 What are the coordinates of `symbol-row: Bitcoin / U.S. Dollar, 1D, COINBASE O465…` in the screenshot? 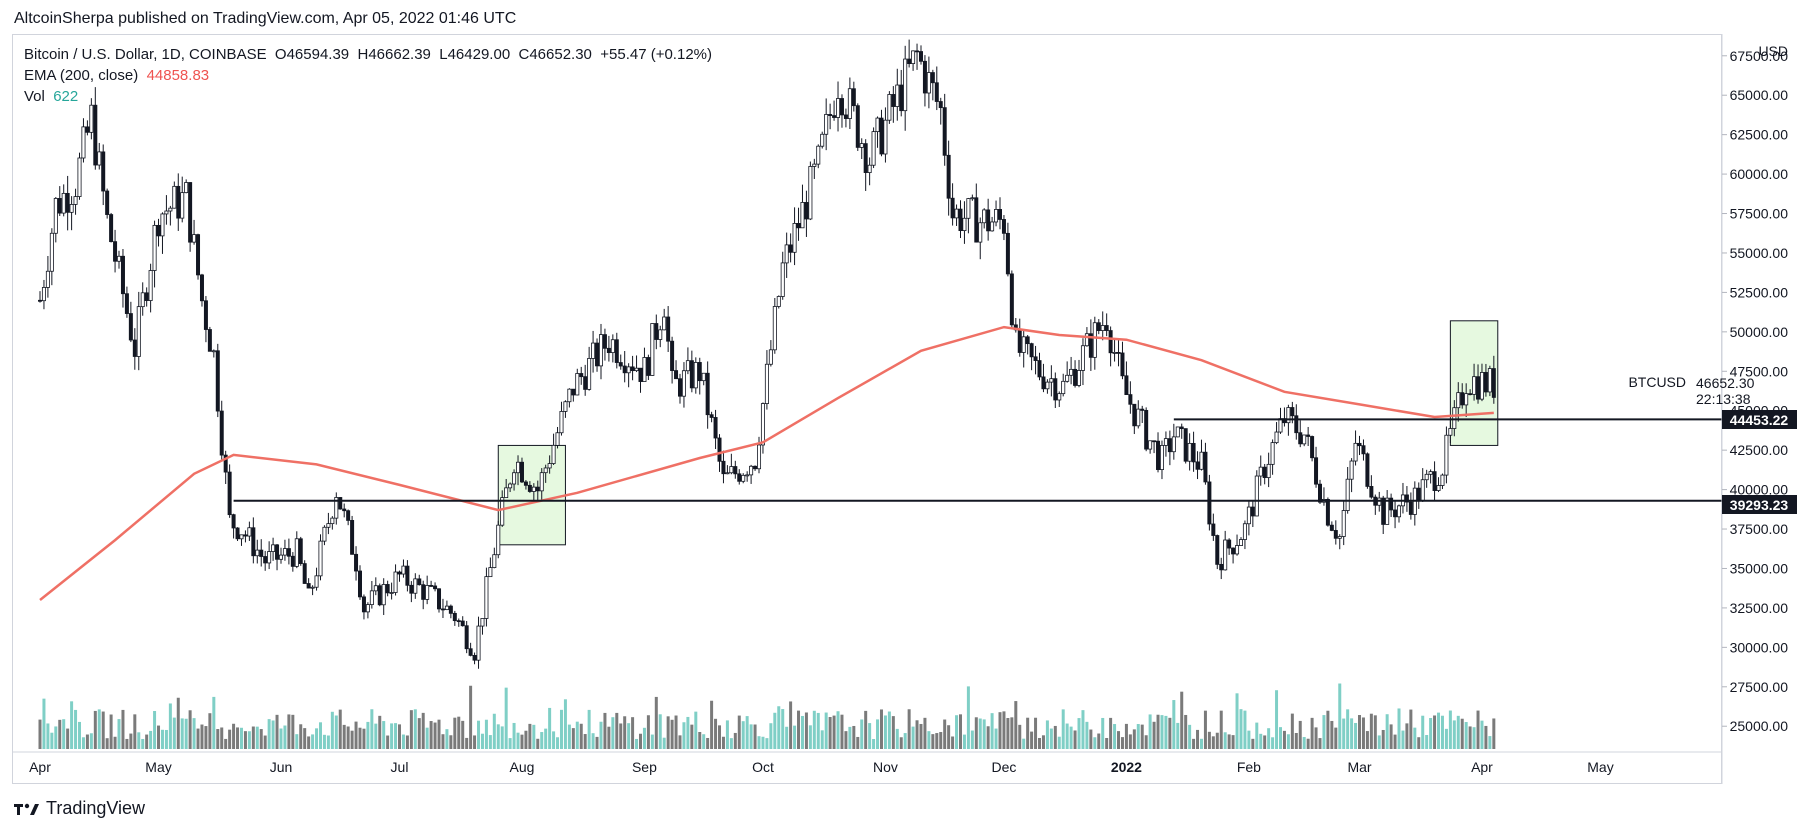 It's located at (368, 54).